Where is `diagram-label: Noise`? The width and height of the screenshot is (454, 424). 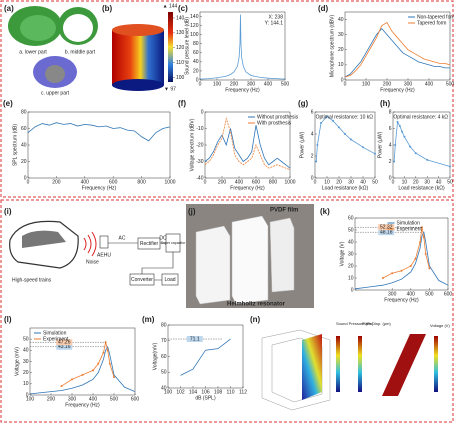 diagram-label: Noise is located at coordinates (92, 262).